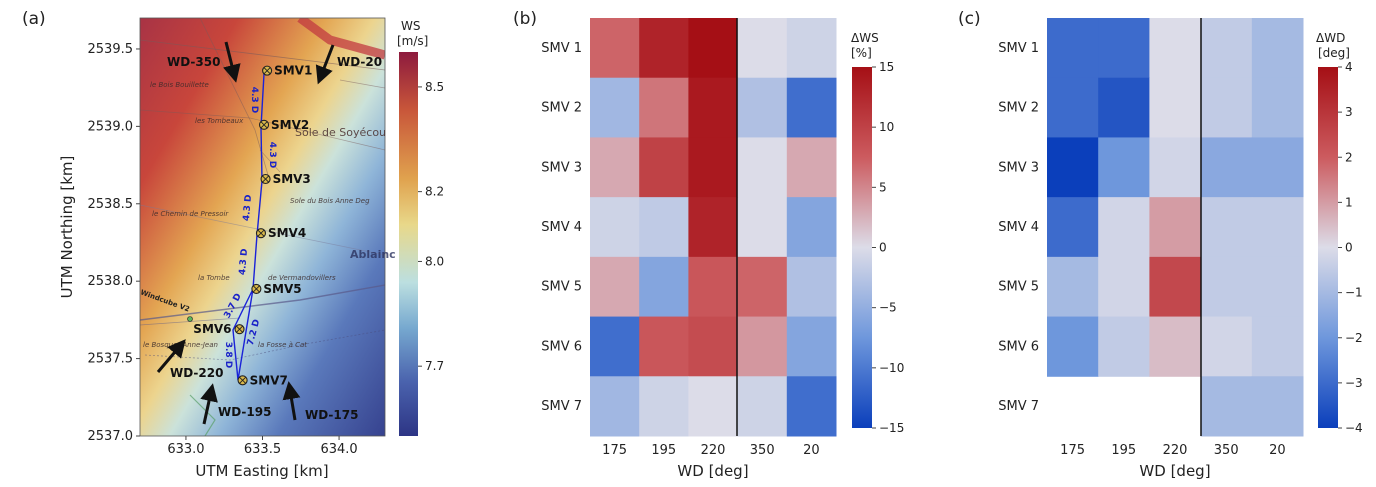 This screenshot has width=1376, height=487. Describe the element at coordinates (1349, 248) in the screenshot. I see `dwd-colorbar-tick-label: 0` at that location.